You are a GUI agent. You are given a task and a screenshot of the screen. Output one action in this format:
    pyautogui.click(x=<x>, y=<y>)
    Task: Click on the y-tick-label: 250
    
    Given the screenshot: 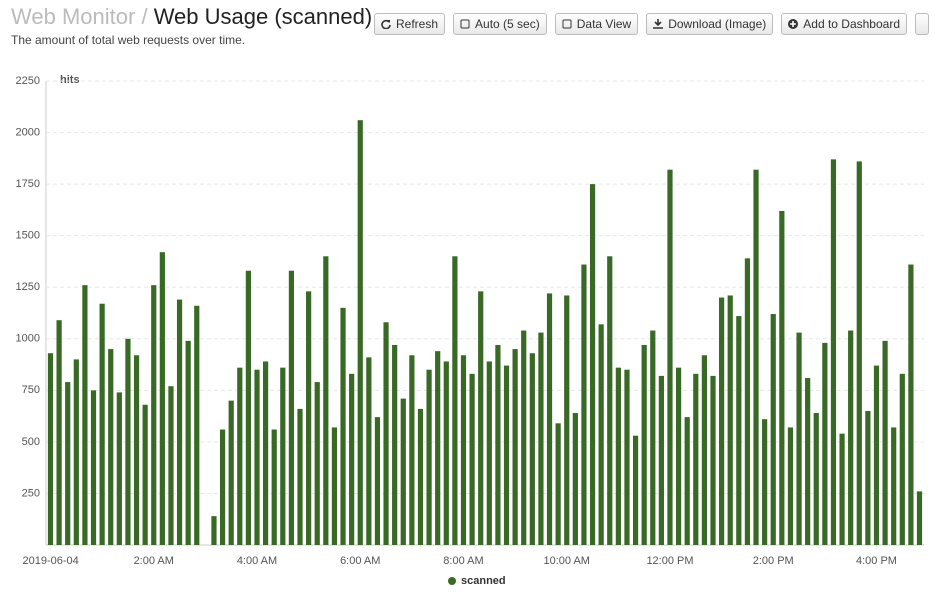 What is the action you would take?
    pyautogui.click(x=31, y=493)
    